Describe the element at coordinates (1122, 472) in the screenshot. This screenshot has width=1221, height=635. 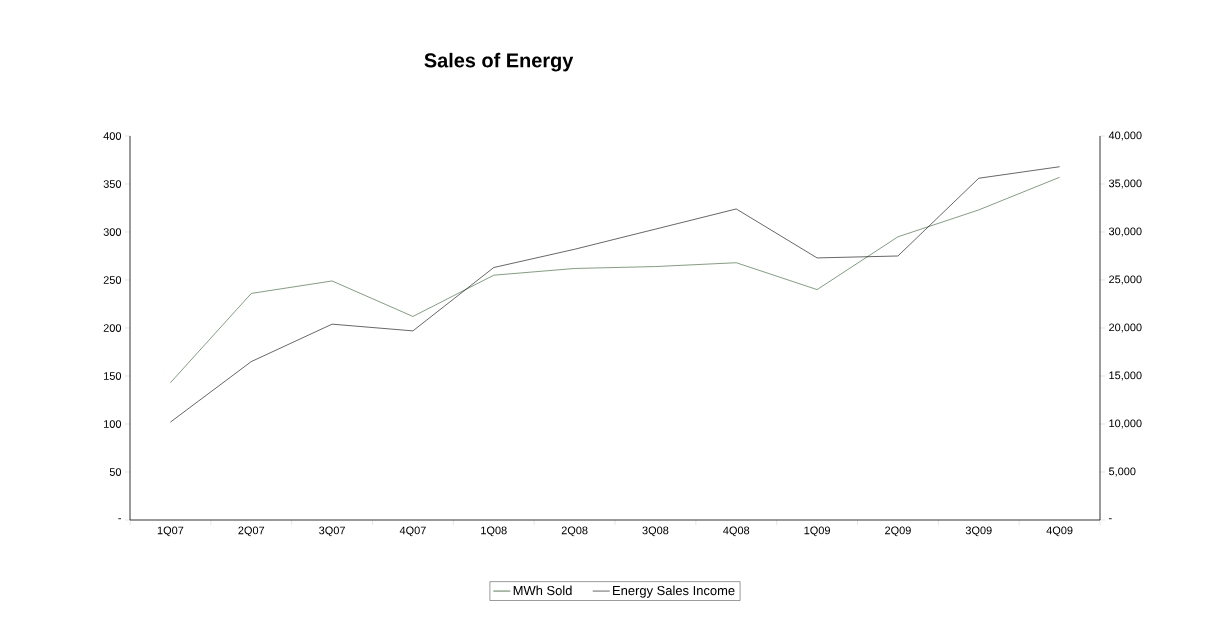
I see `y2-tick-label: 5,000` at that location.